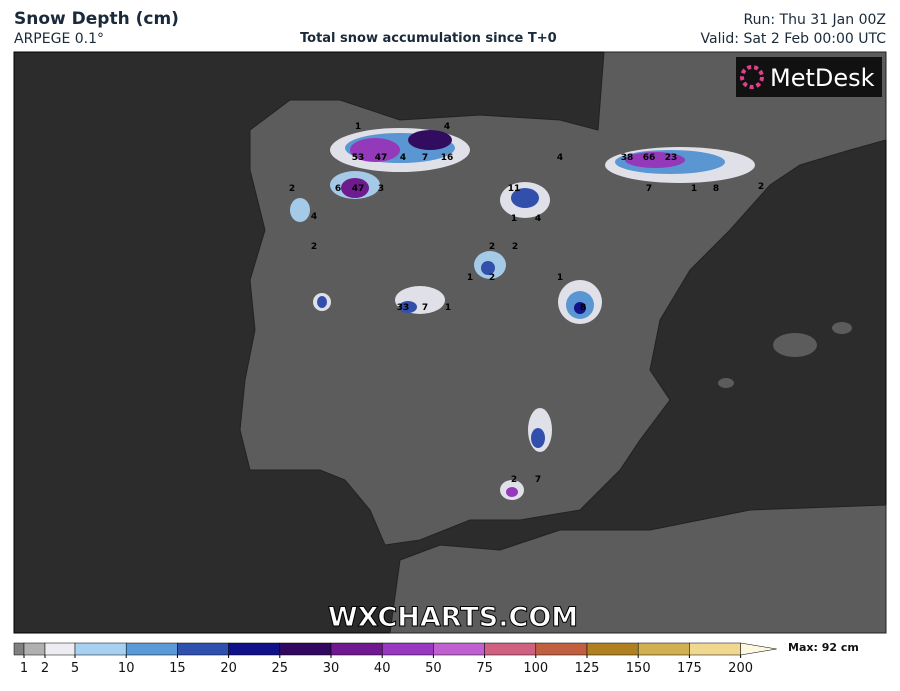 The image size is (900, 691). What do you see at coordinates (752, 77) in the screenshot?
I see `logo-icon` at bounding box center [752, 77].